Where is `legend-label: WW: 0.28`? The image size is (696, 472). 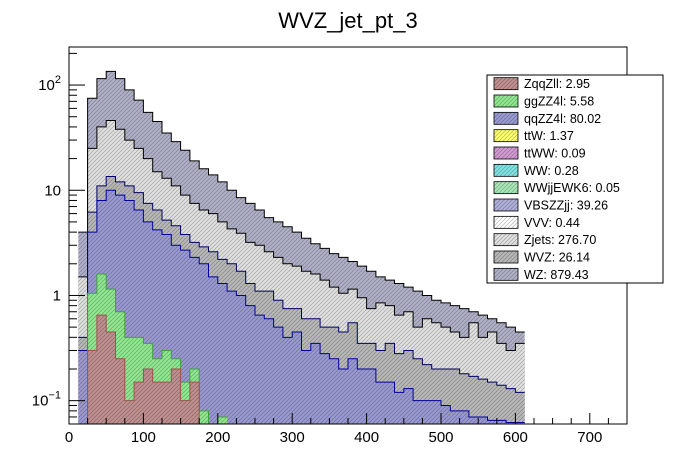
legend-label: WW: 0.28 is located at coordinates (551, 171).